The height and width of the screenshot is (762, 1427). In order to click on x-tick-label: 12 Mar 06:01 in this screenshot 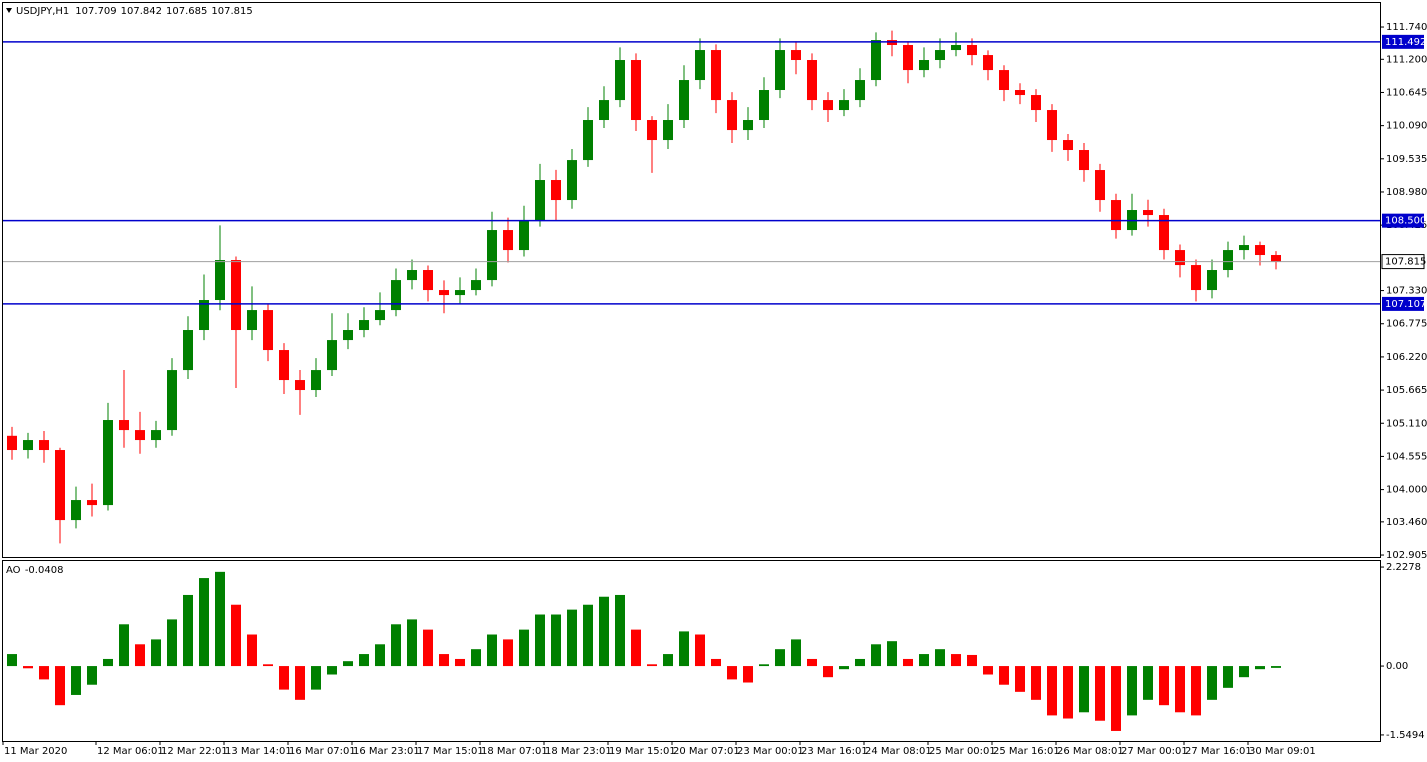, I will do `click(130, 751)`.